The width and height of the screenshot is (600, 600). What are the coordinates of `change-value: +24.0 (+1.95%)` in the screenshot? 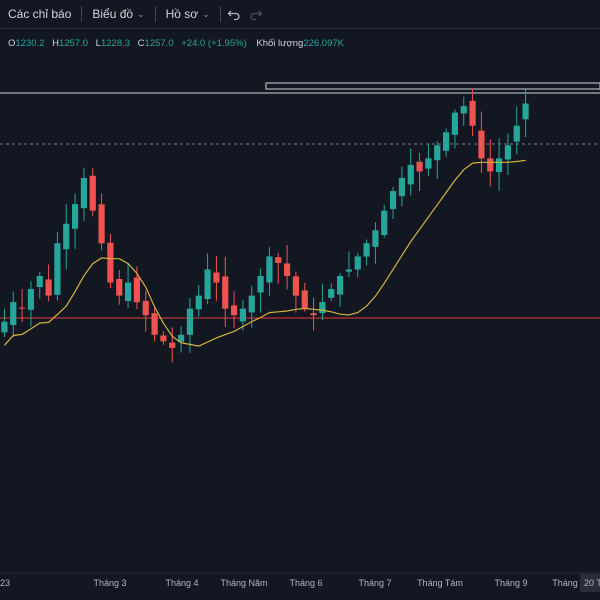 It's located at (214, 43).